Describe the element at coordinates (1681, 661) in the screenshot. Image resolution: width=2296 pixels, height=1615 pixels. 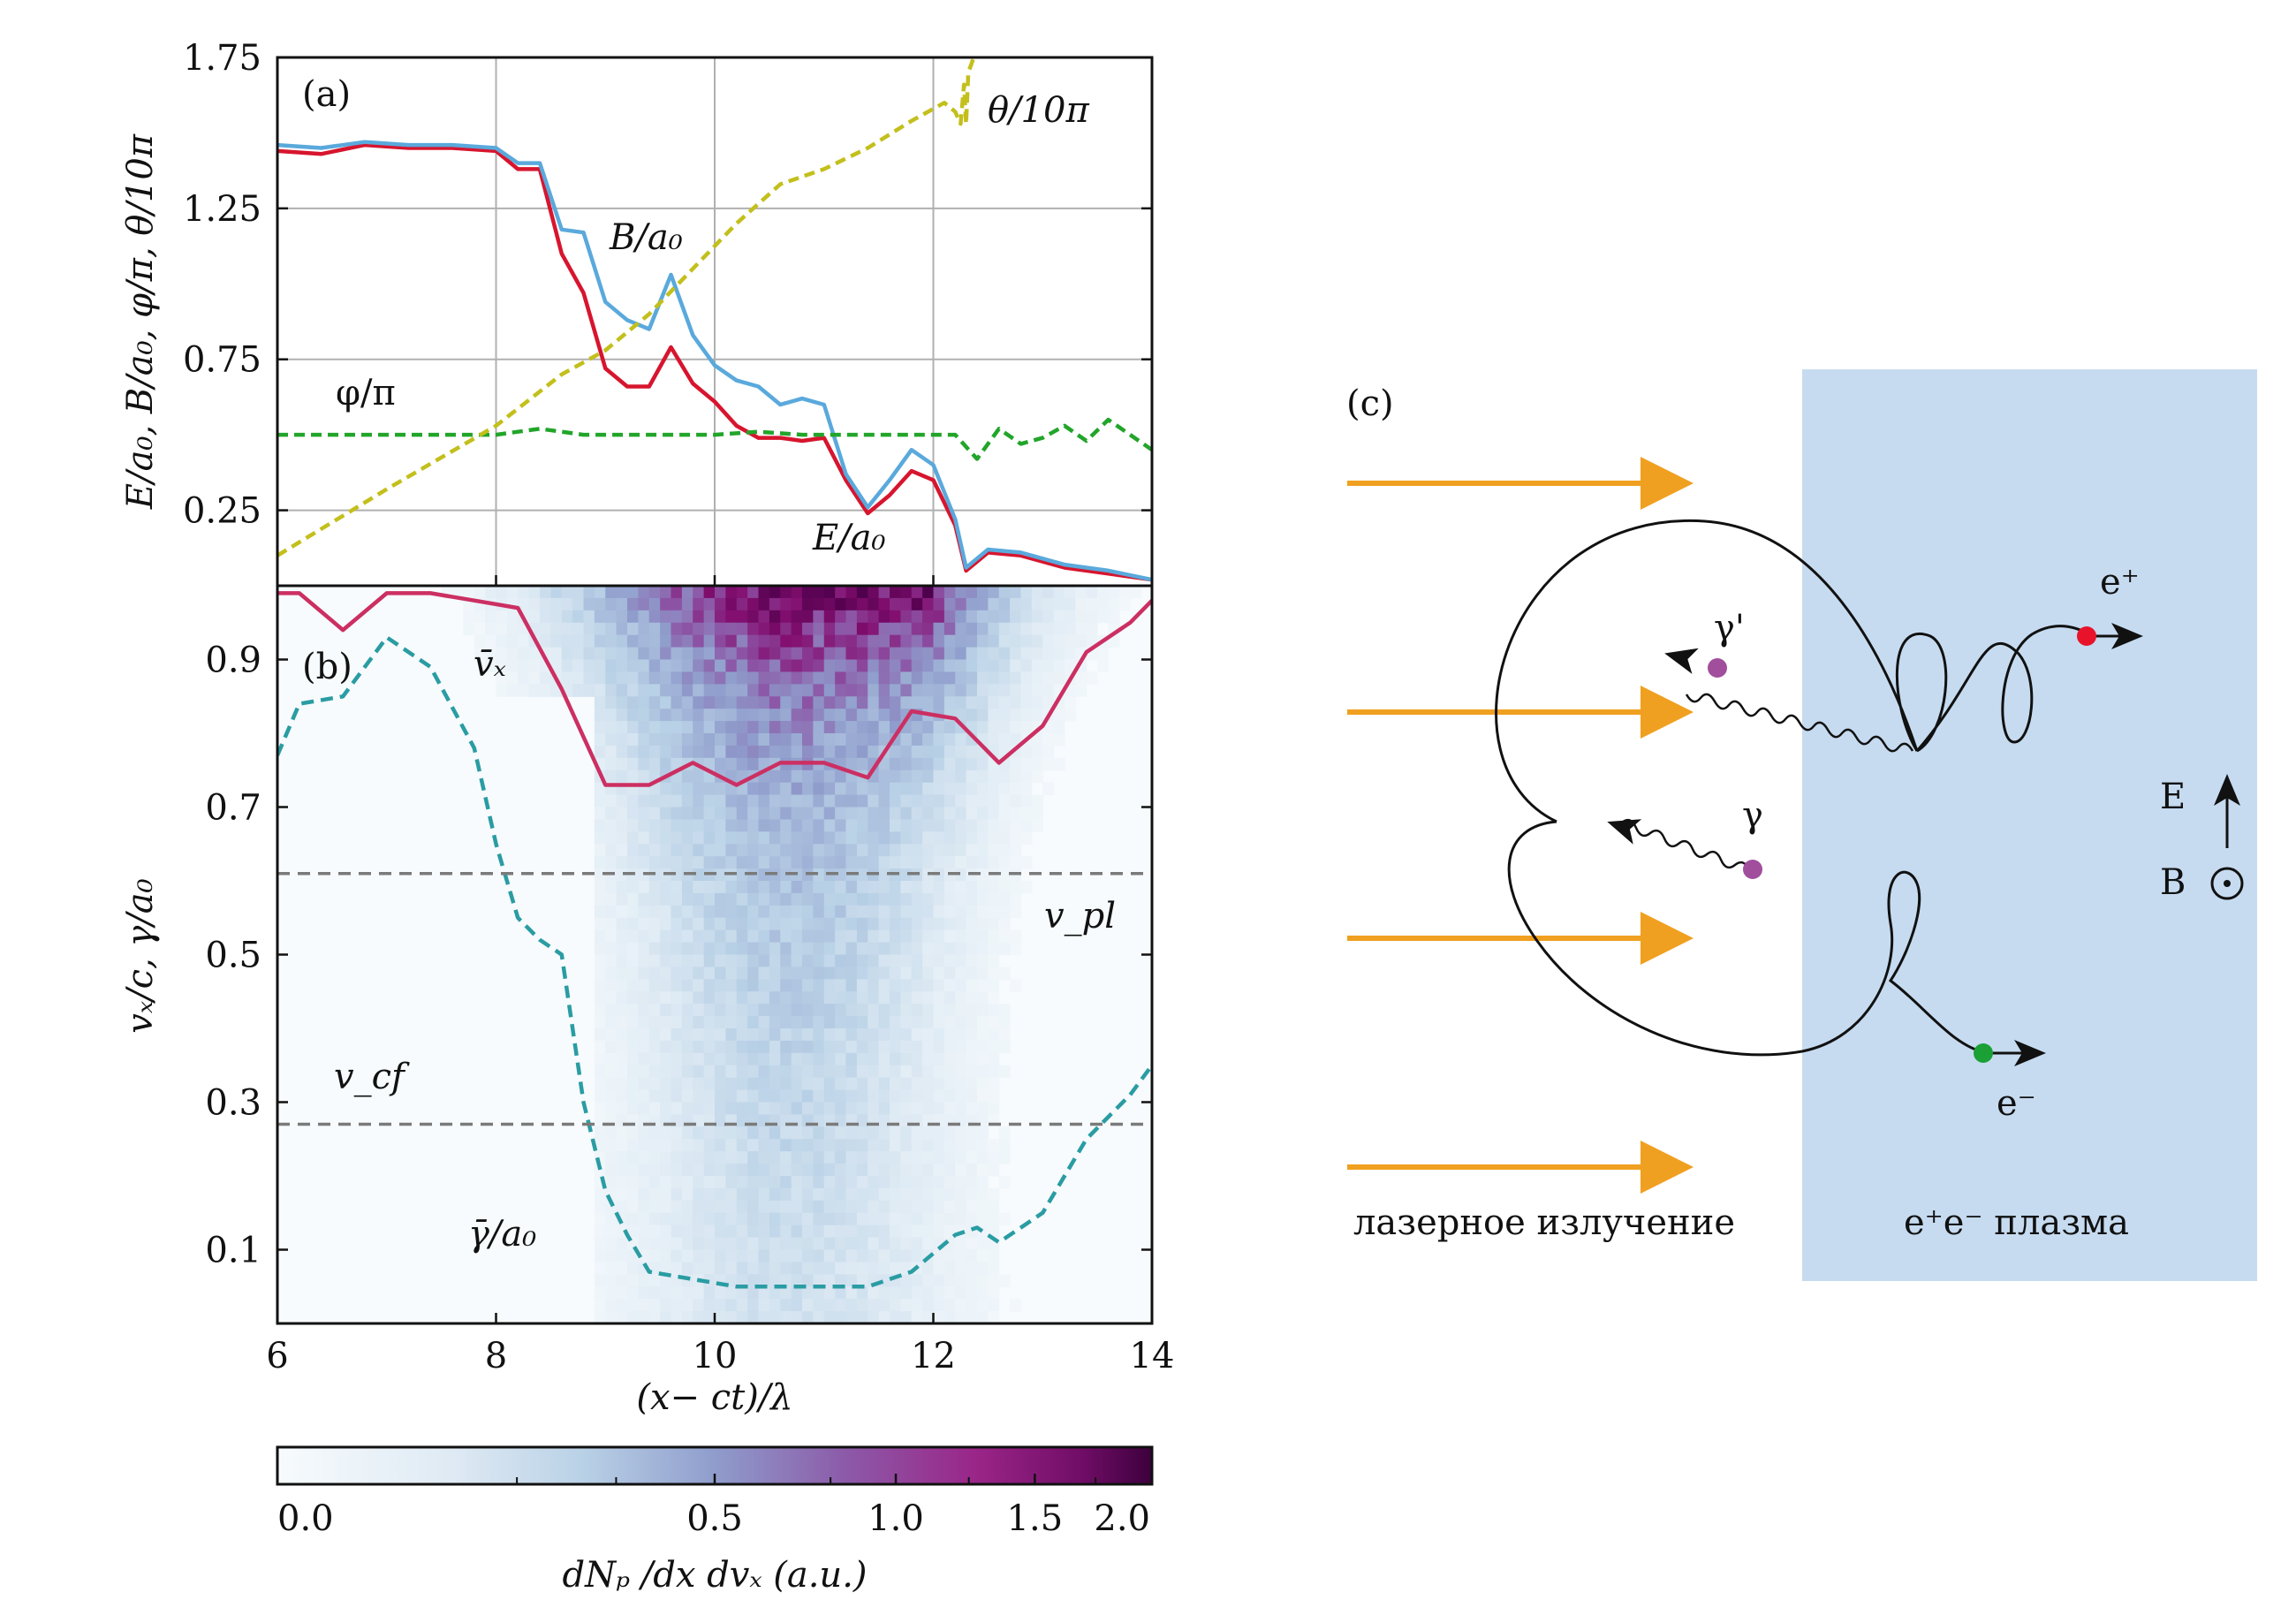
I see `photon-gamma-prime-arrow` at that location.